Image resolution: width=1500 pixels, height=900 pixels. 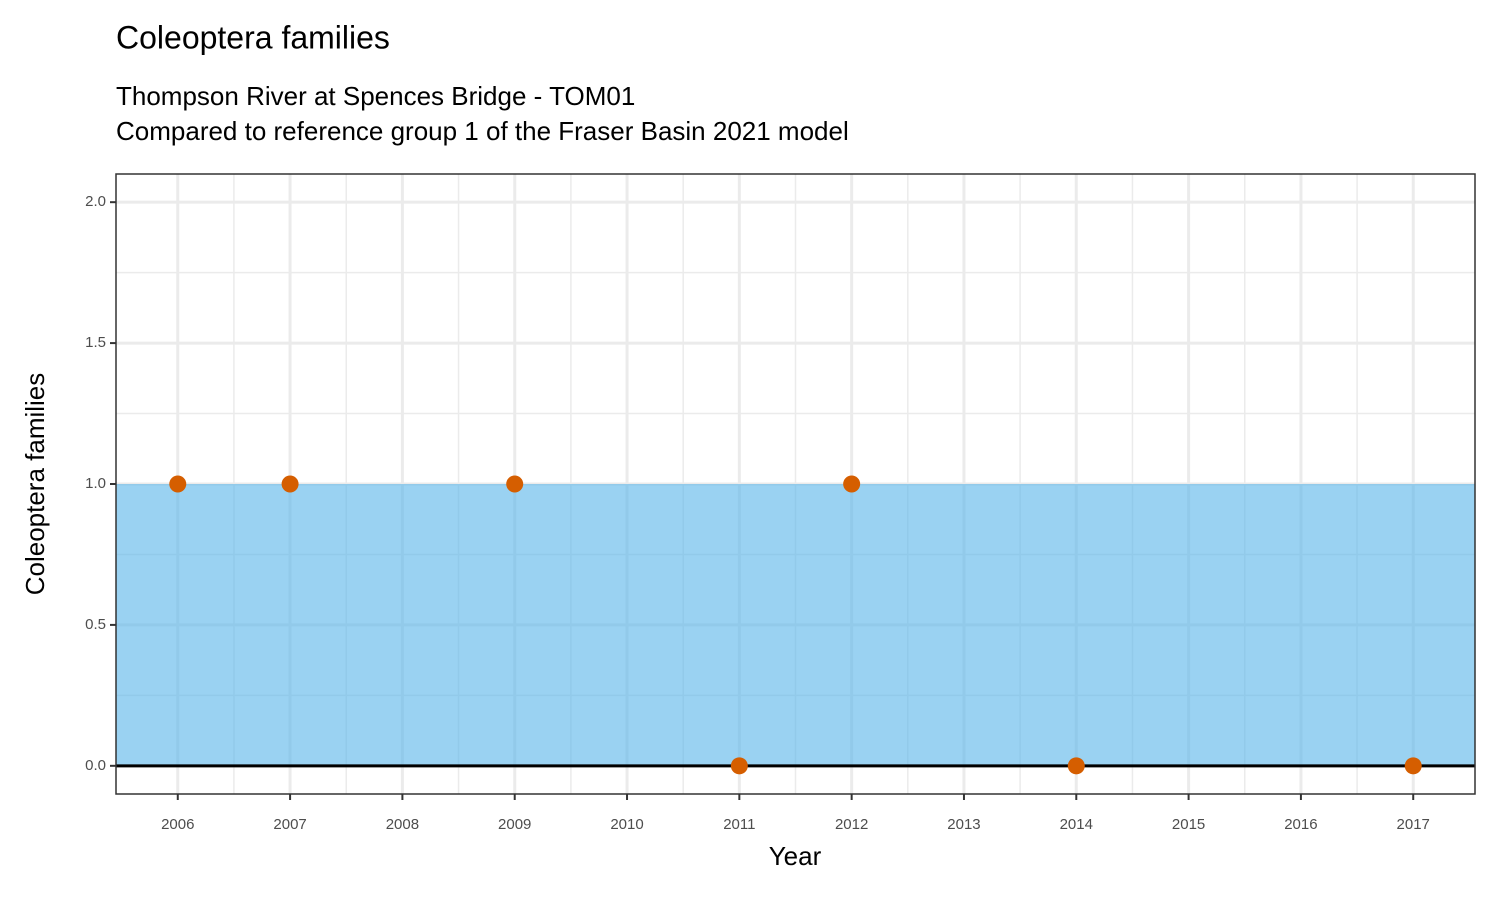 What do you see at coordinates (963, 824) in the screenshot?
I see `x-tick-label: 2013` at bounding box center [963, 824].